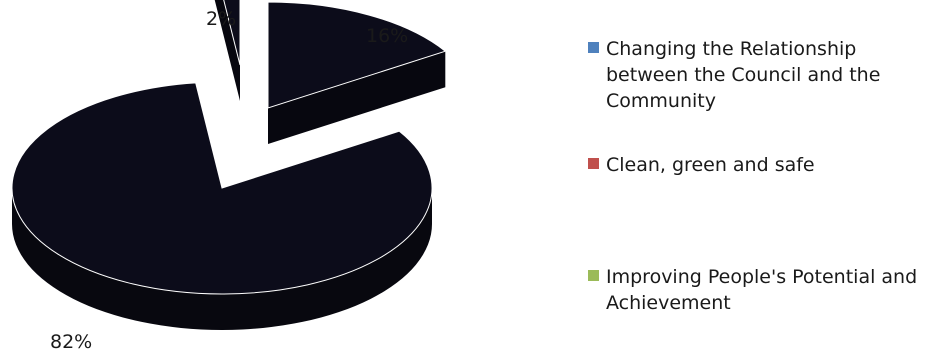  Describe the element at coordinates (357, 55) in the screenshot. I see `slice-changing-relationship` at that location.